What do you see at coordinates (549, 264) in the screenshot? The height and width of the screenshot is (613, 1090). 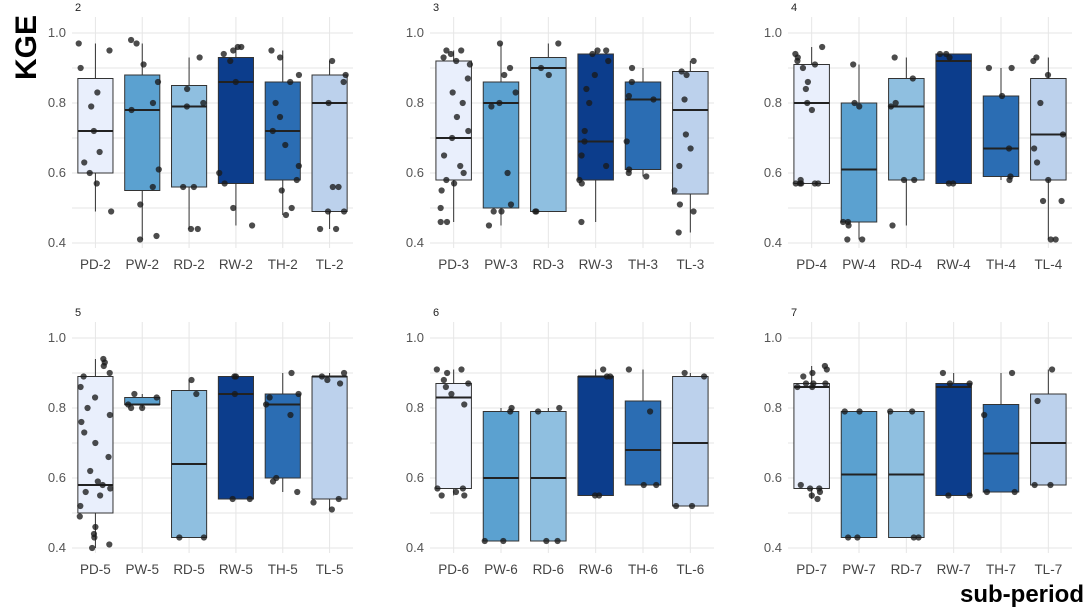 I see `x-tick-label: RD-3` at bounding box center [549, 264].